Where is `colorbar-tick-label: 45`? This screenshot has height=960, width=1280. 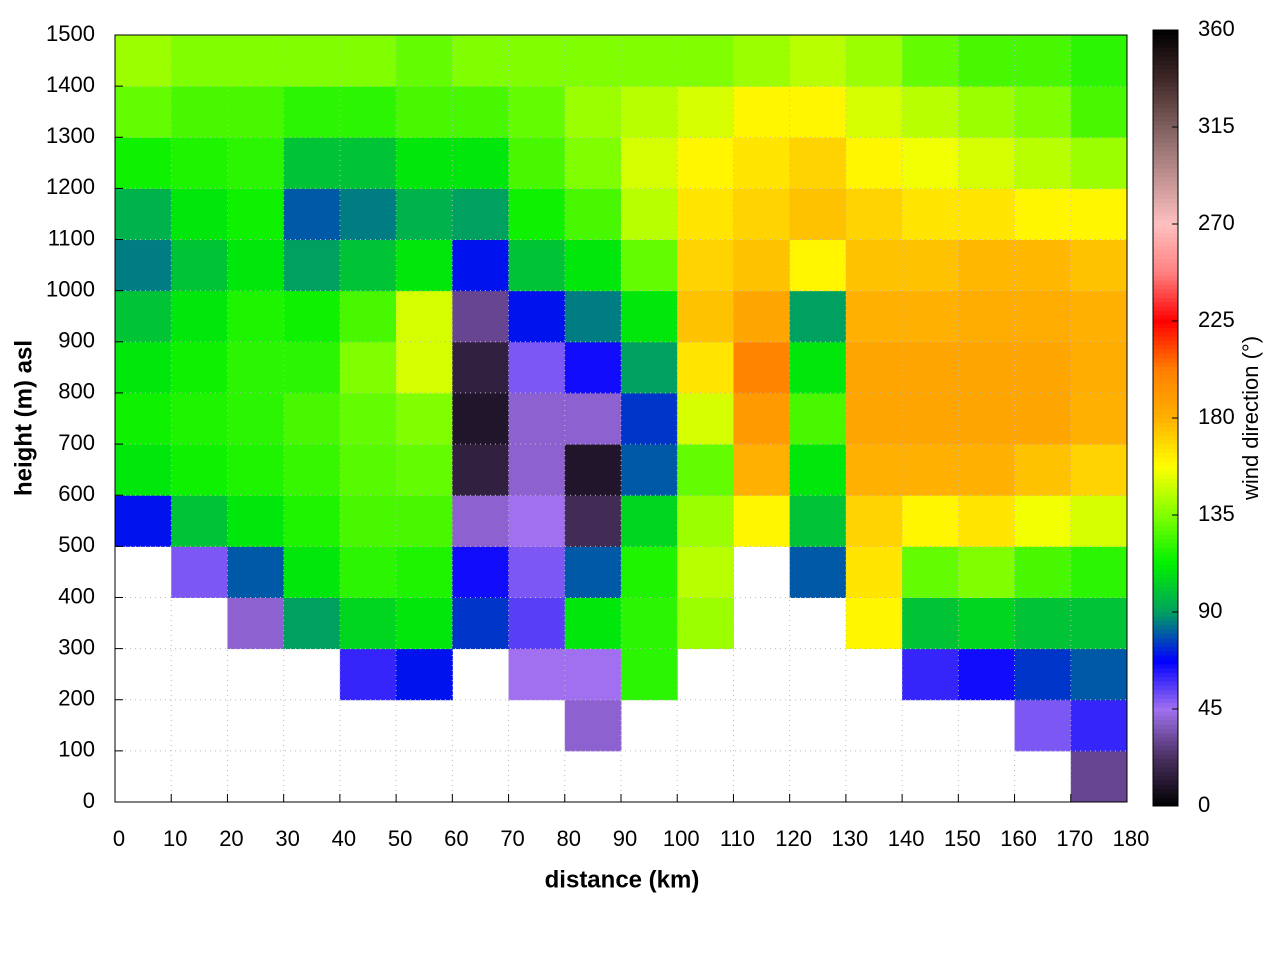 colorbar-tick-label: 45 is located at coordinates (1210, 707).